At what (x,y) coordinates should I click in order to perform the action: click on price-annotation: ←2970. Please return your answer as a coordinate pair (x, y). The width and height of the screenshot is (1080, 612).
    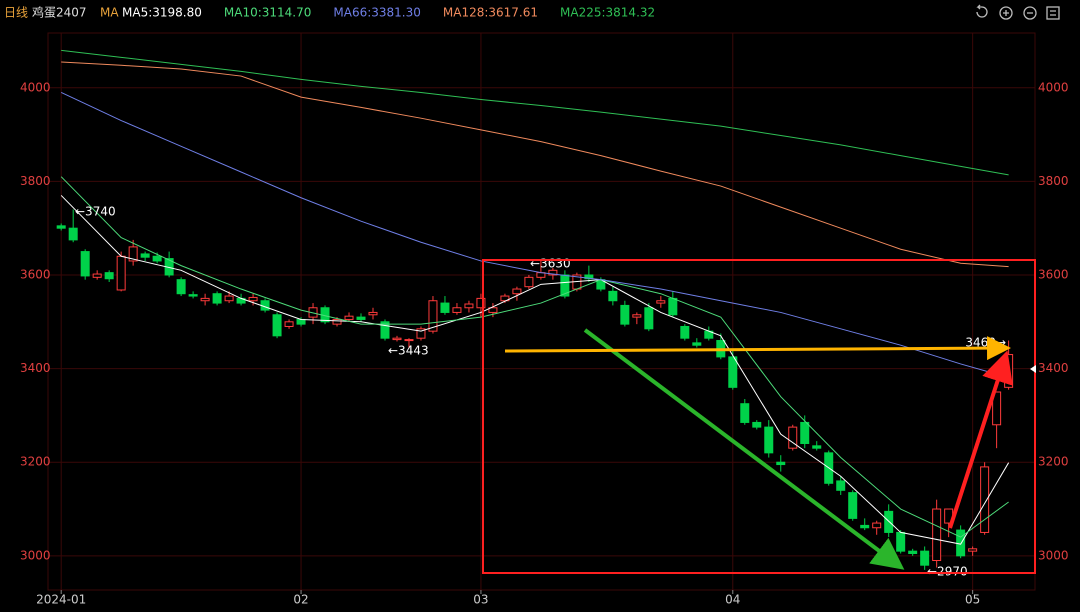
    Looking at the image, I should click on (947, 572).